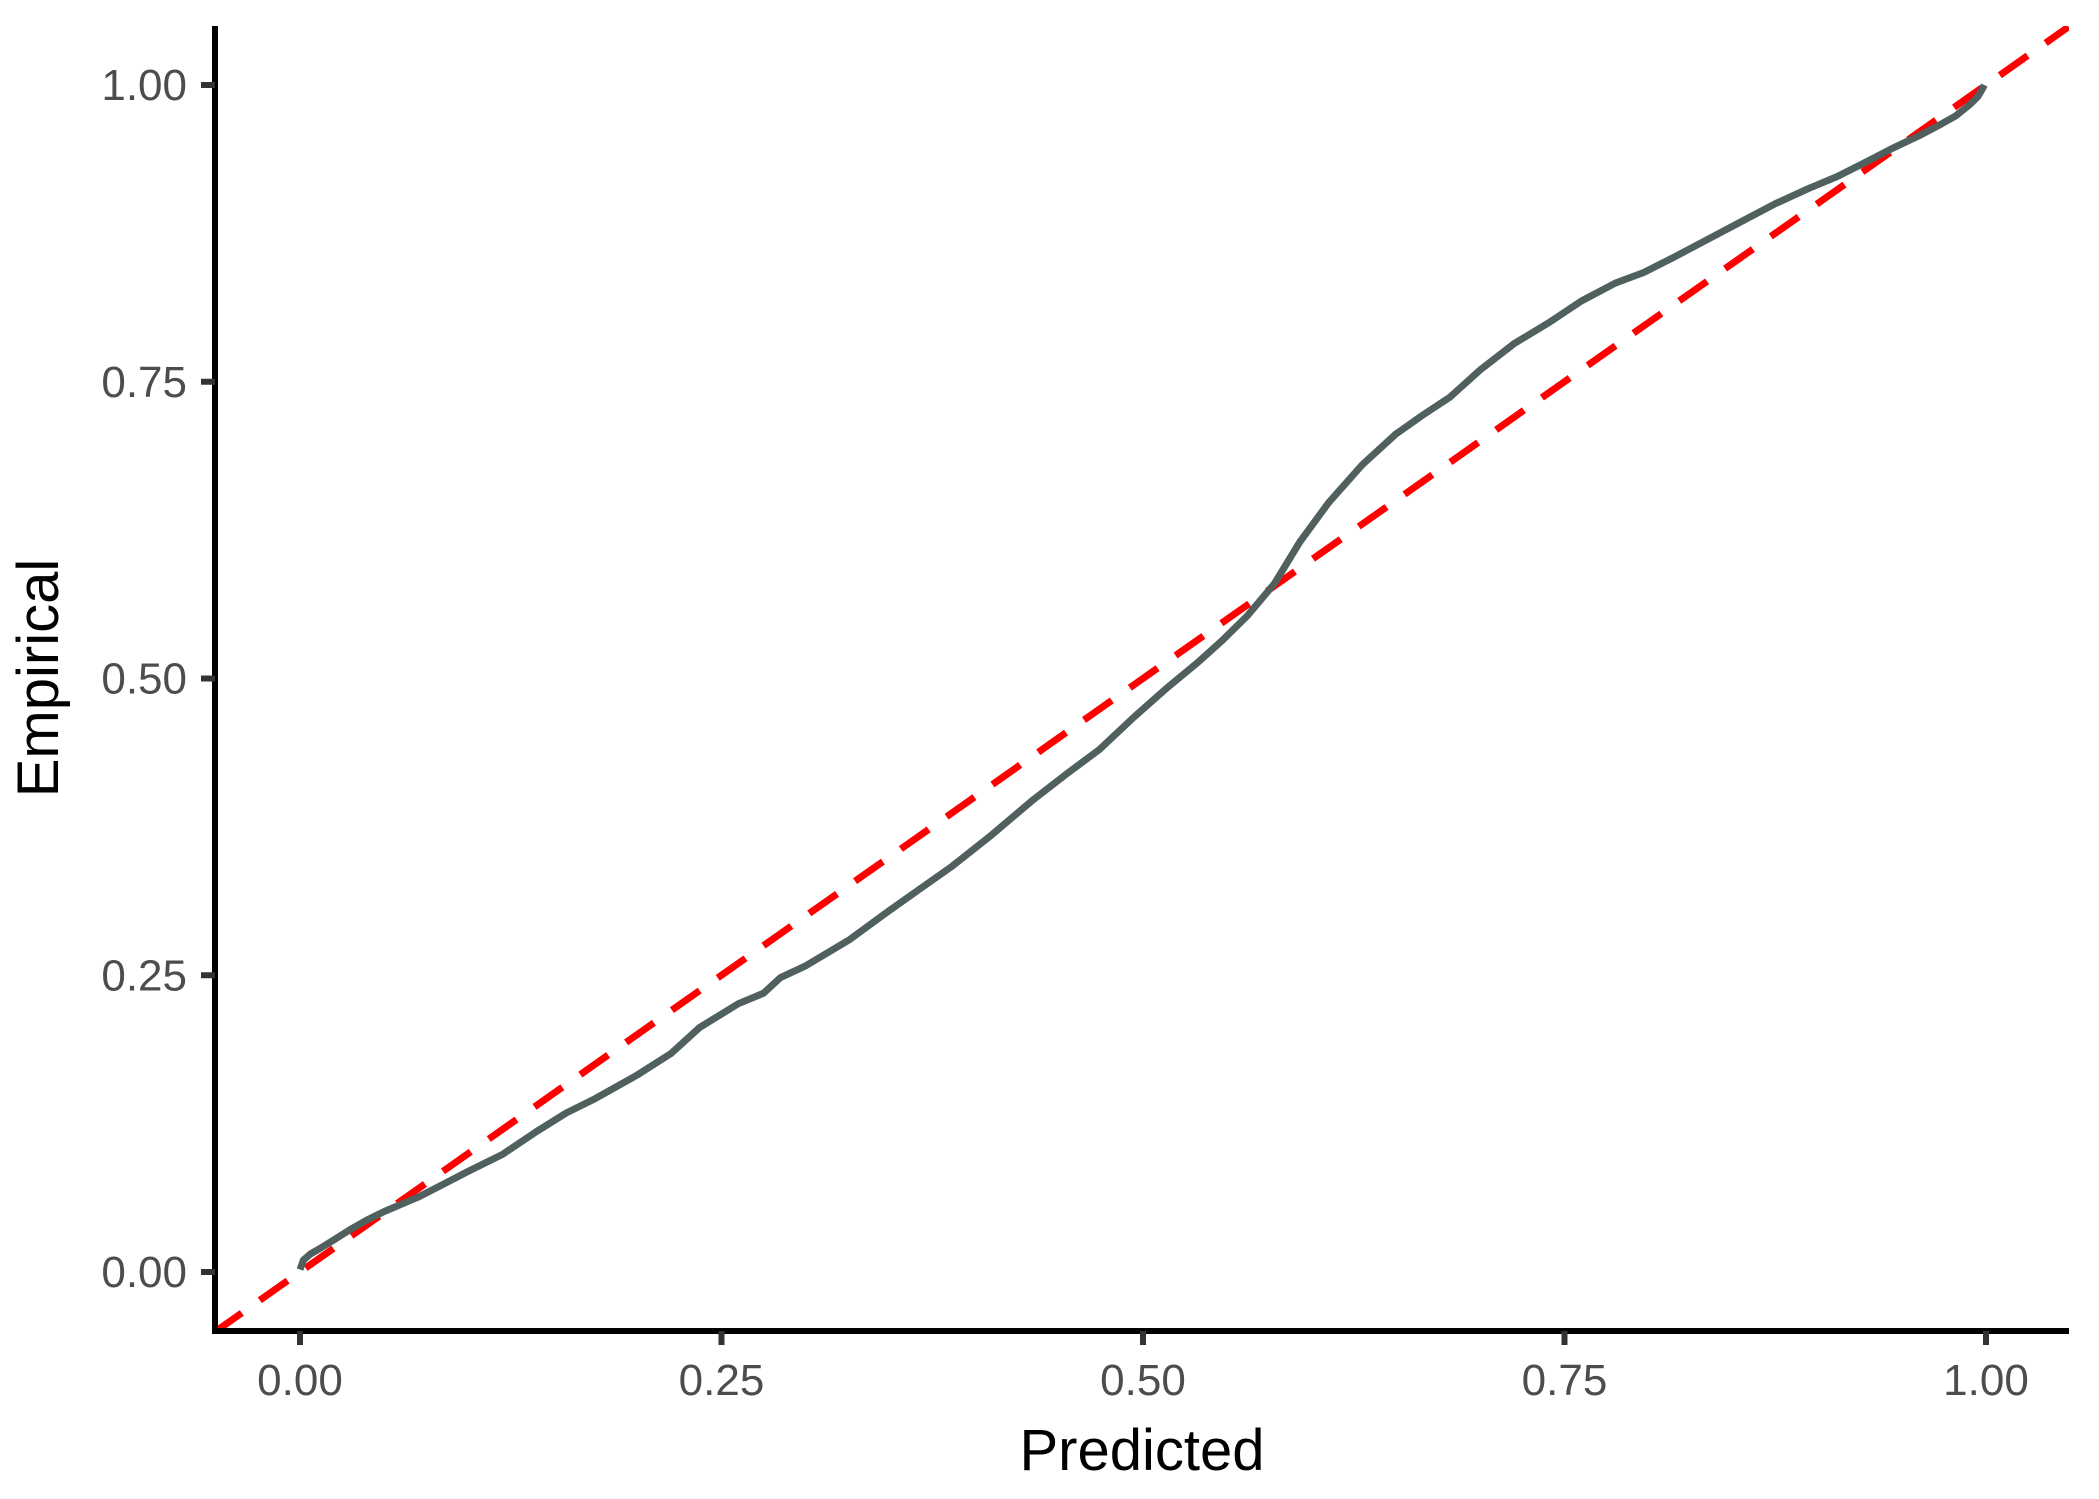 This screenshot has height=1499, width=2099. I want to click on x-tick-label: 0.25, so click(722, 1380).